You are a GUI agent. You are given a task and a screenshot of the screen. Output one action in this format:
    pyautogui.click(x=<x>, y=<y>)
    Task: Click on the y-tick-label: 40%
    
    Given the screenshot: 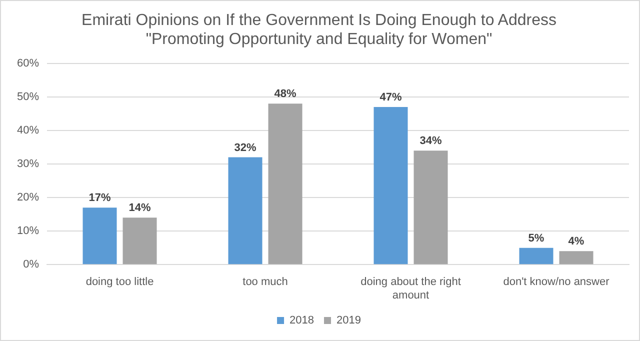 What is the action you would take?
    pyautogui.click(x=28, y=130)
    